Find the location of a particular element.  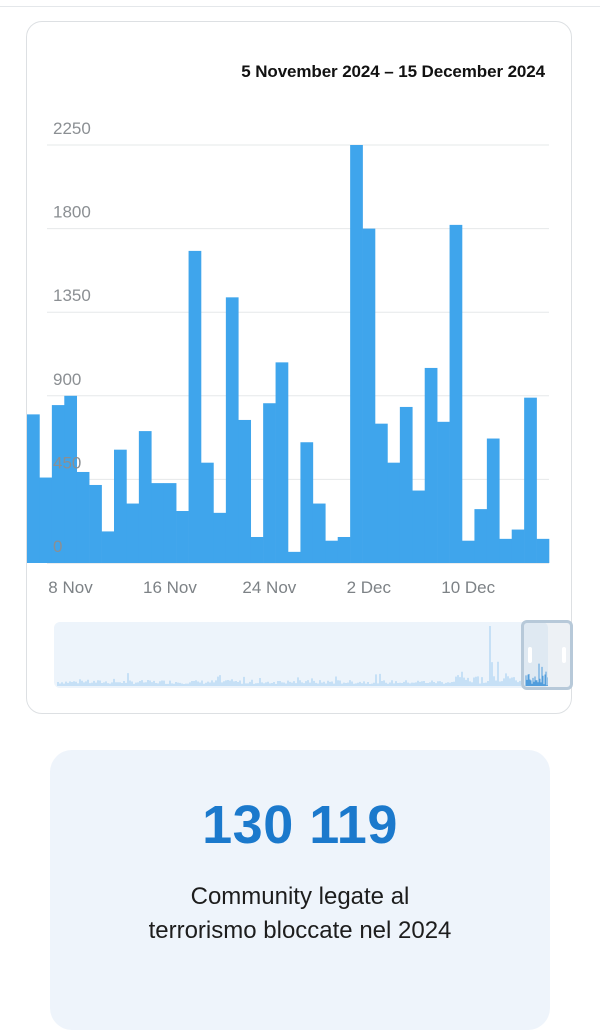

y-tick-label: 900 is located at coordinates (67, 379).